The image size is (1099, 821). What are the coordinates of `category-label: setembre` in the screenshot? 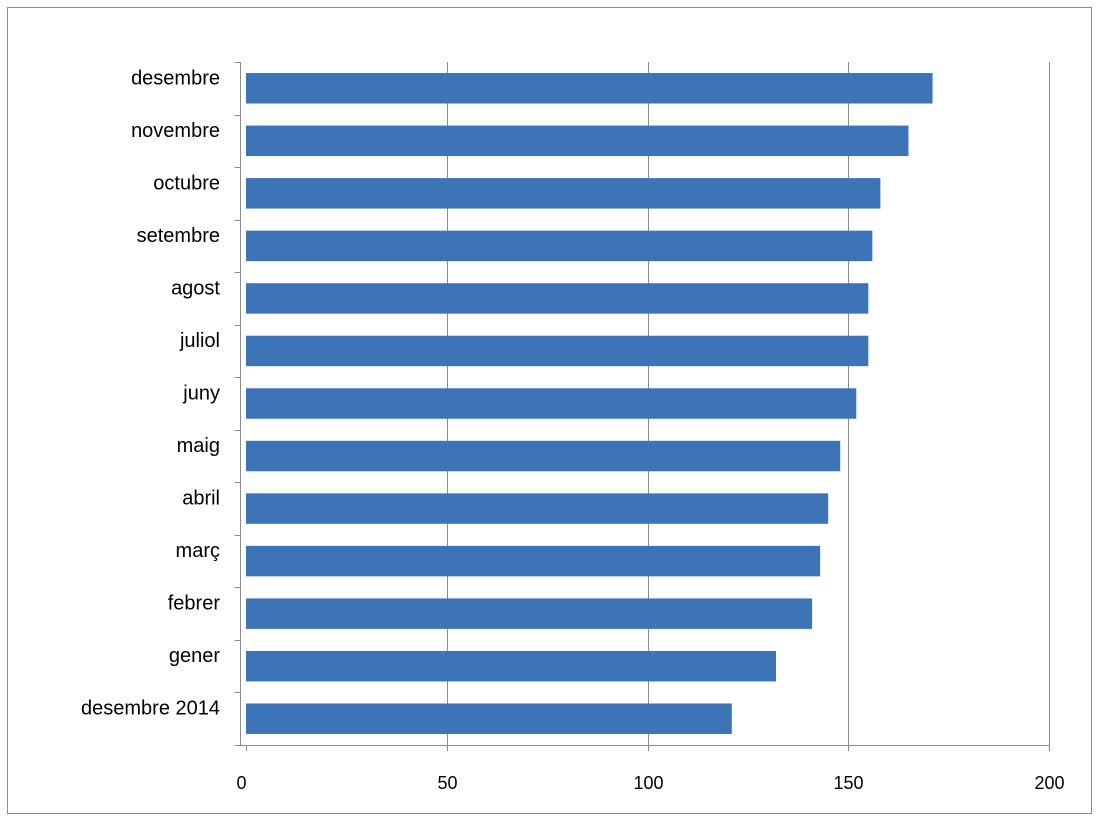 It's located at (178, 236).